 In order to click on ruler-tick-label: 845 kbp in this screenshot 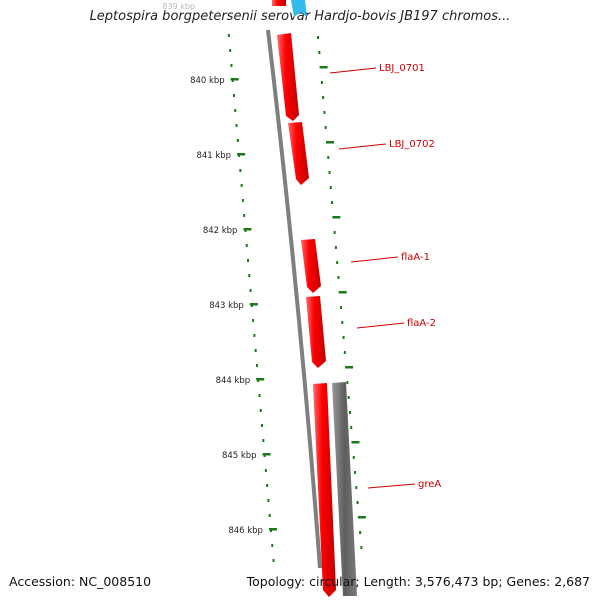, I will do `click(239, 456)`.